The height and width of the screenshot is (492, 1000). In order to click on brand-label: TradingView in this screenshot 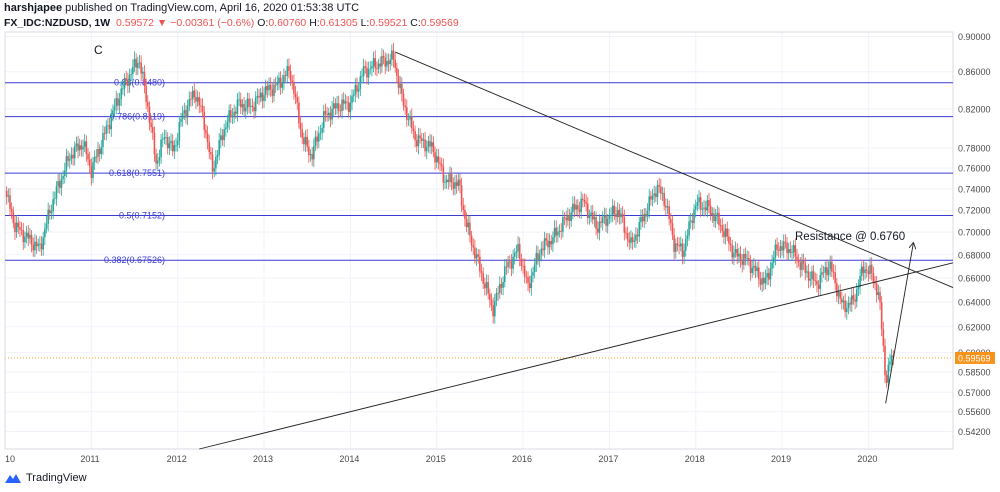, I will do `click(56, 478)`.